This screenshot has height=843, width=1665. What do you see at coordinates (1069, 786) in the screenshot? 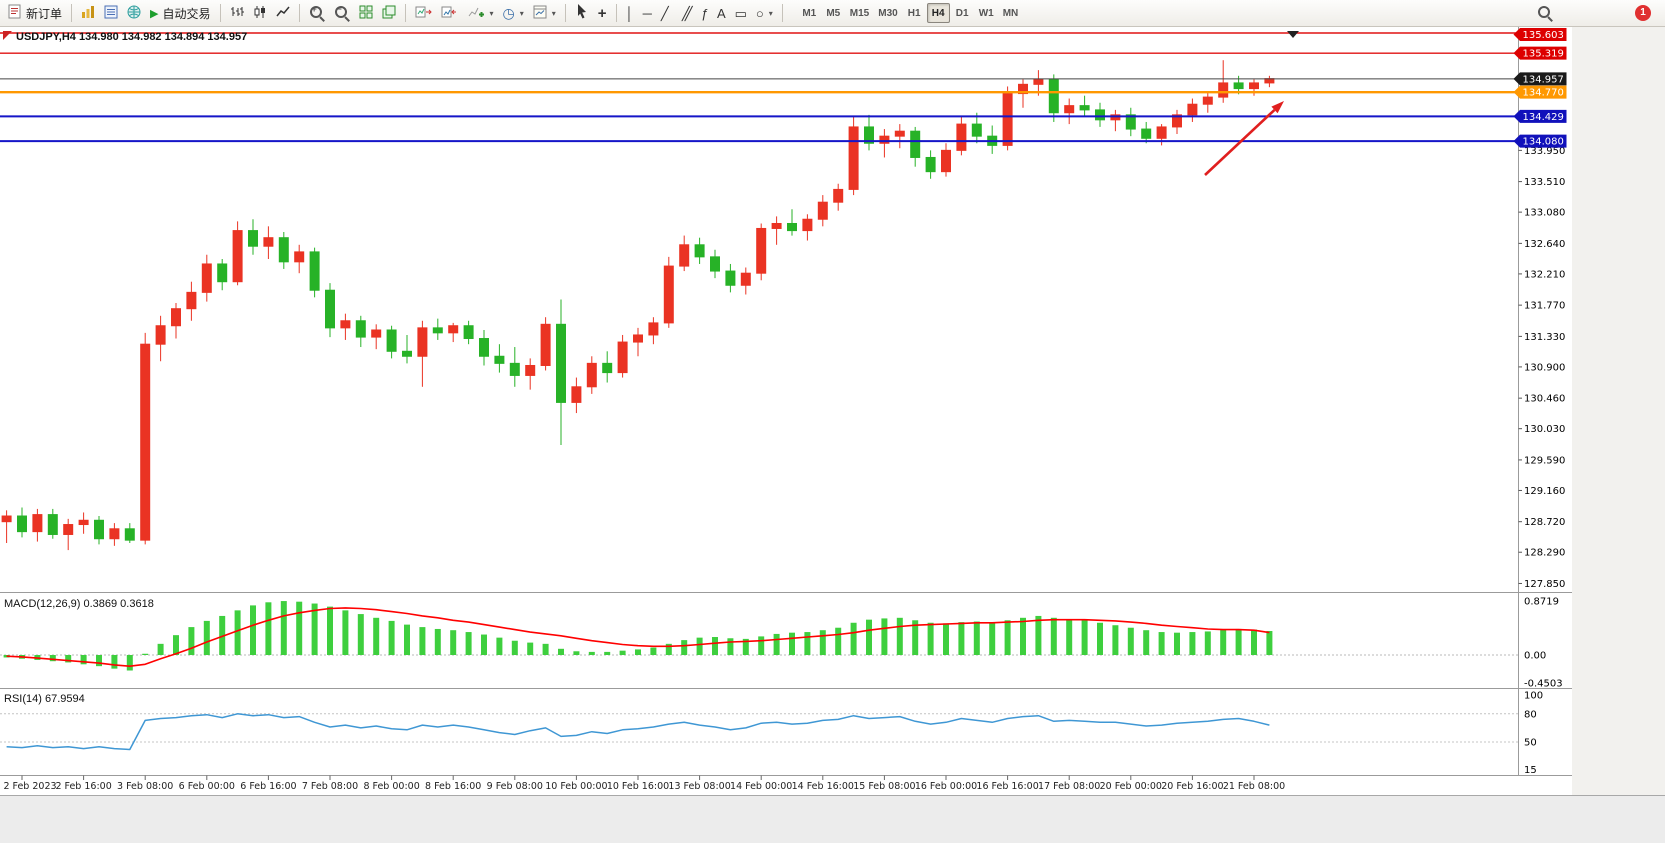
I see `svg-text: 17 Feb 08:00` at bounding box center [1069, 786].